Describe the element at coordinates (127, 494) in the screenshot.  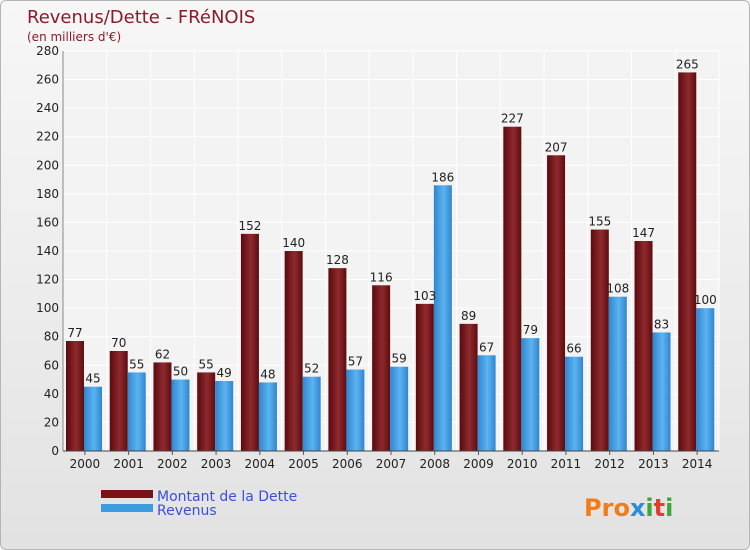
I see `legend-swatch-debt` at that location.